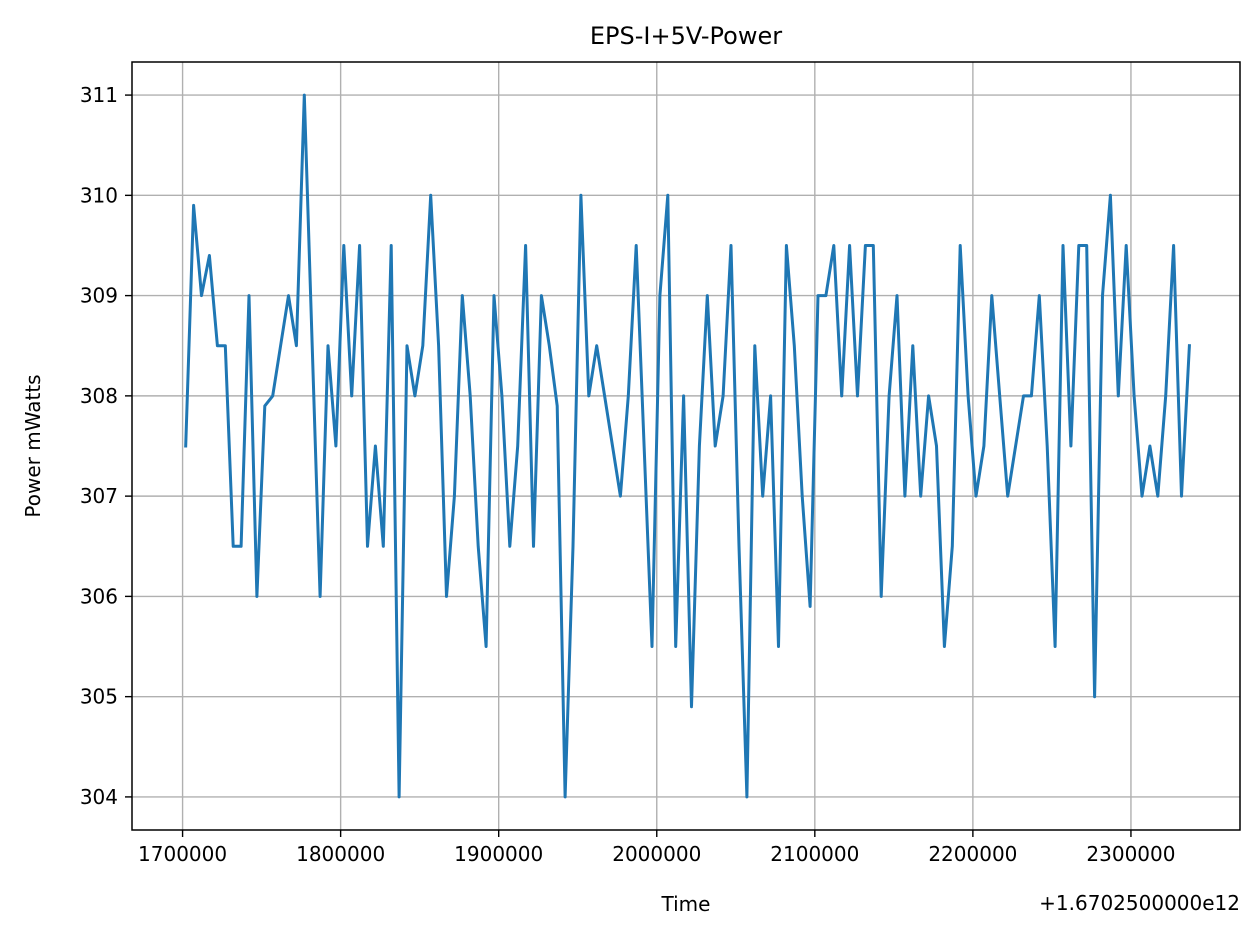 The height and width of the screenshot is (938, 1259). Describe the element at coordinates (686, 36) in the screenshot. I see `chart-title: EPS-I+5V-Power` at that location.